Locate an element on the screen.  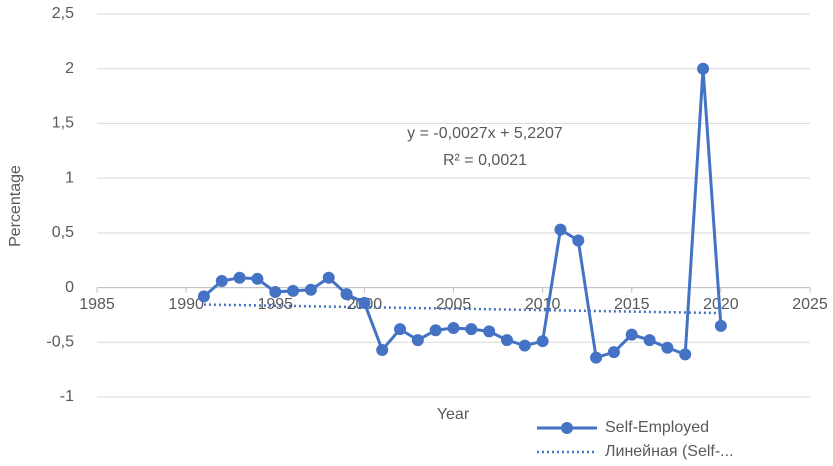
legend-marker is located at coordinates (567, 428).